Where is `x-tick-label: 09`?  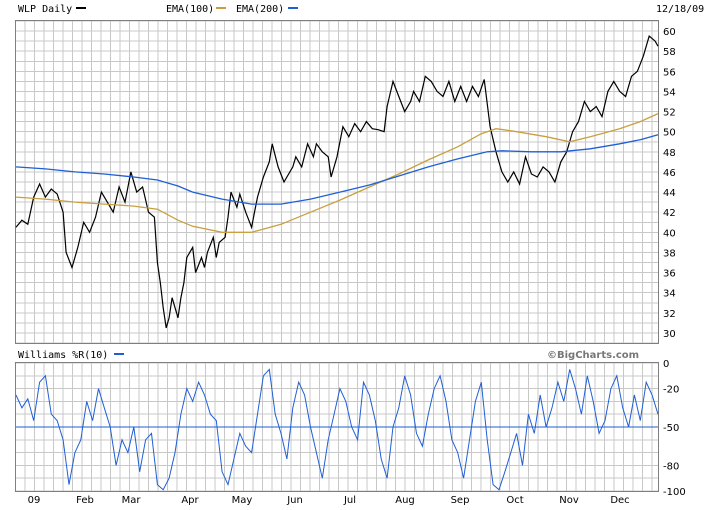 x-tick-label: 09 is located at coordinates (34, 500).